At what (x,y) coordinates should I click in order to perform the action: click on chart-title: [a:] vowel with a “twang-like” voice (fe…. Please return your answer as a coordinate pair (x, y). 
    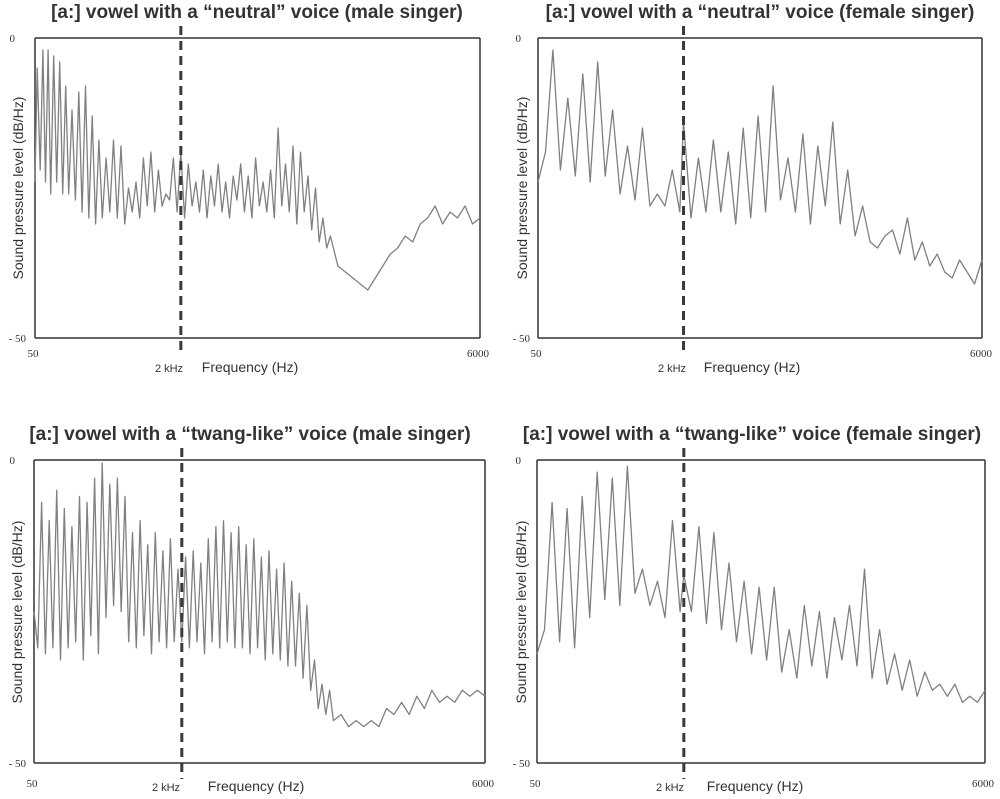
    Looking at the image, I should click on (752, 434).